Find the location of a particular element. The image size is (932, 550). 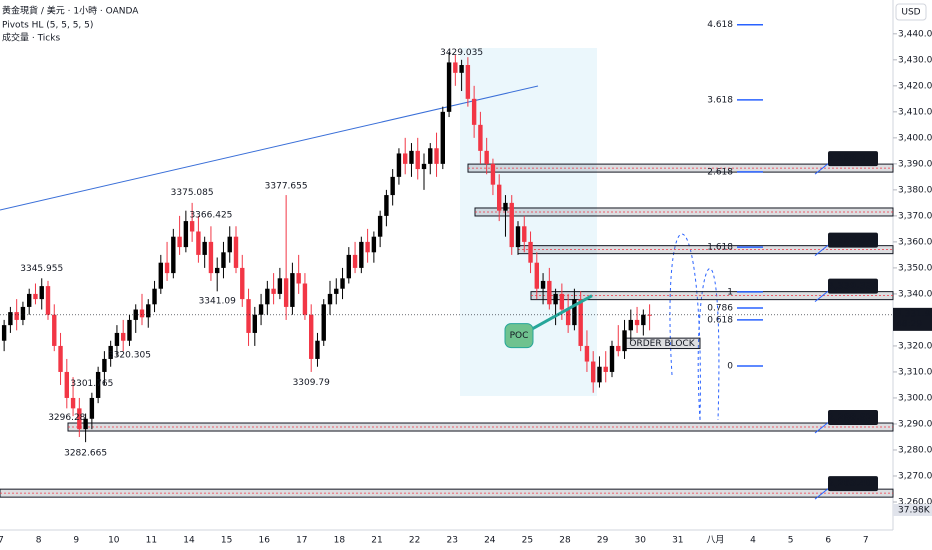

x-tick-label: 14 is located at coordinates (189, 541).